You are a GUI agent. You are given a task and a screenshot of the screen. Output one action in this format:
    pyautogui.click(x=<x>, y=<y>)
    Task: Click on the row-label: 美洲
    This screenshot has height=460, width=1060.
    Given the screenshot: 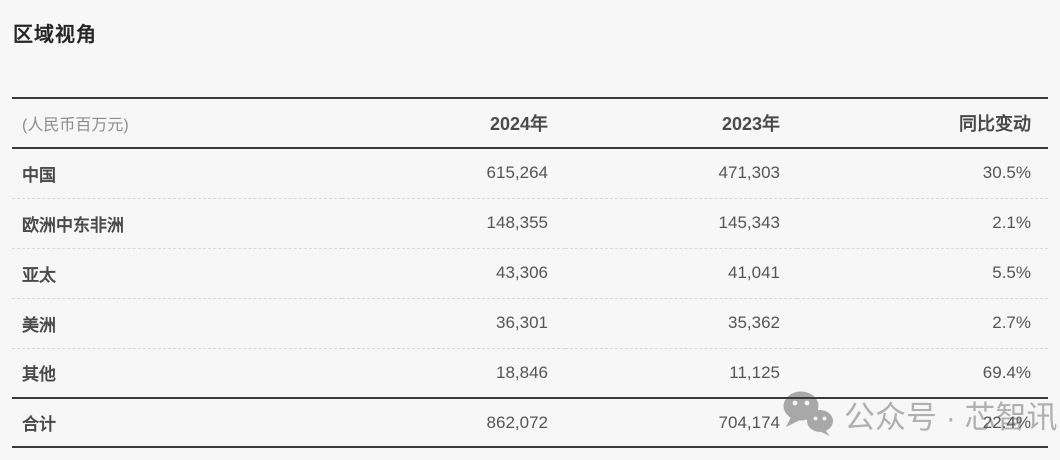 What is the action you would take?
    pyautogui.click(x=39, y=325)
    